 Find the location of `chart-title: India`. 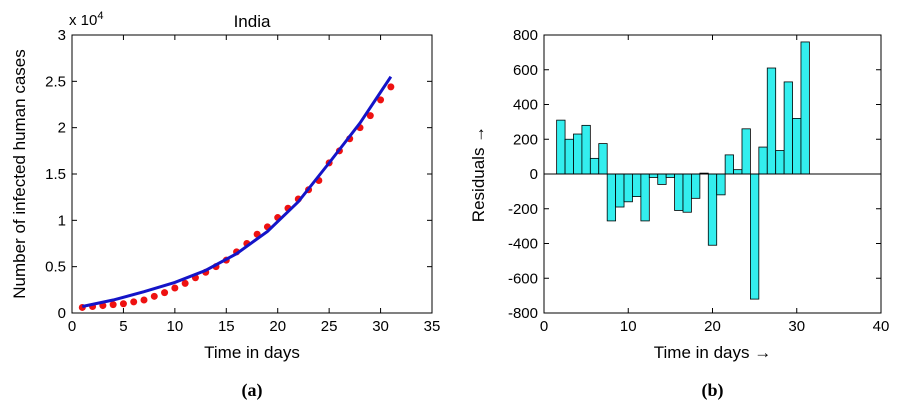

chart-title: India is located at coordinates (252, 21).